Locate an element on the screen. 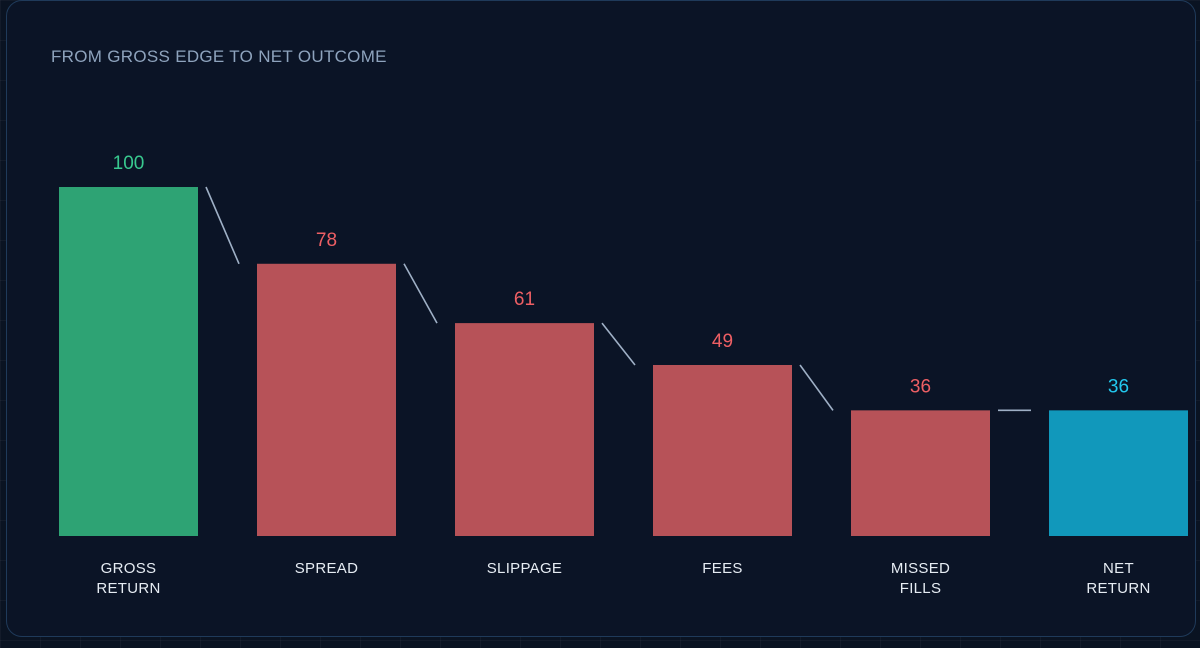  value-label-5: 36 is located at coordinates (1118, 386).